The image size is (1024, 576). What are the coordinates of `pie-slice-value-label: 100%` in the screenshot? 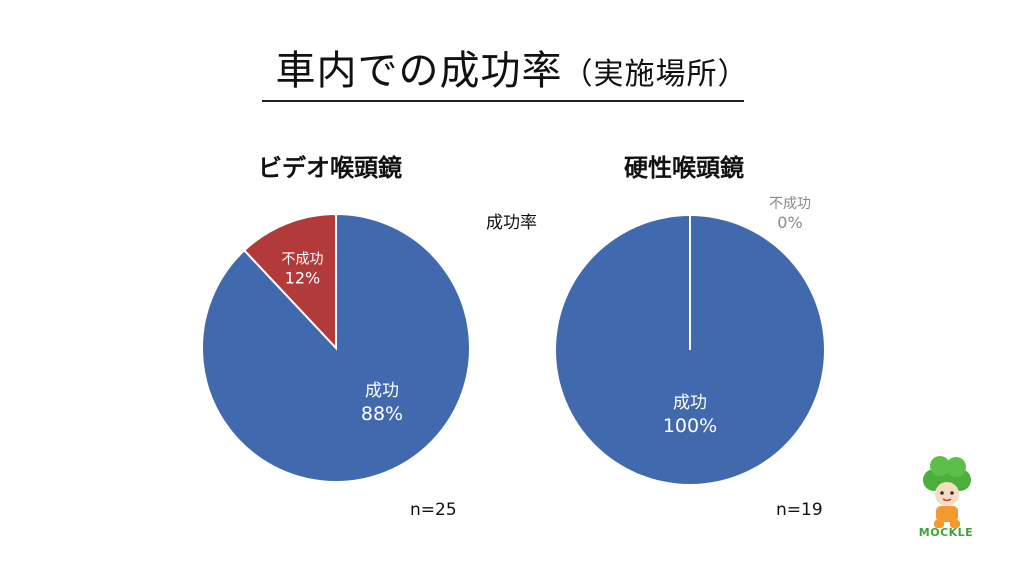 It's located at (690, 426).